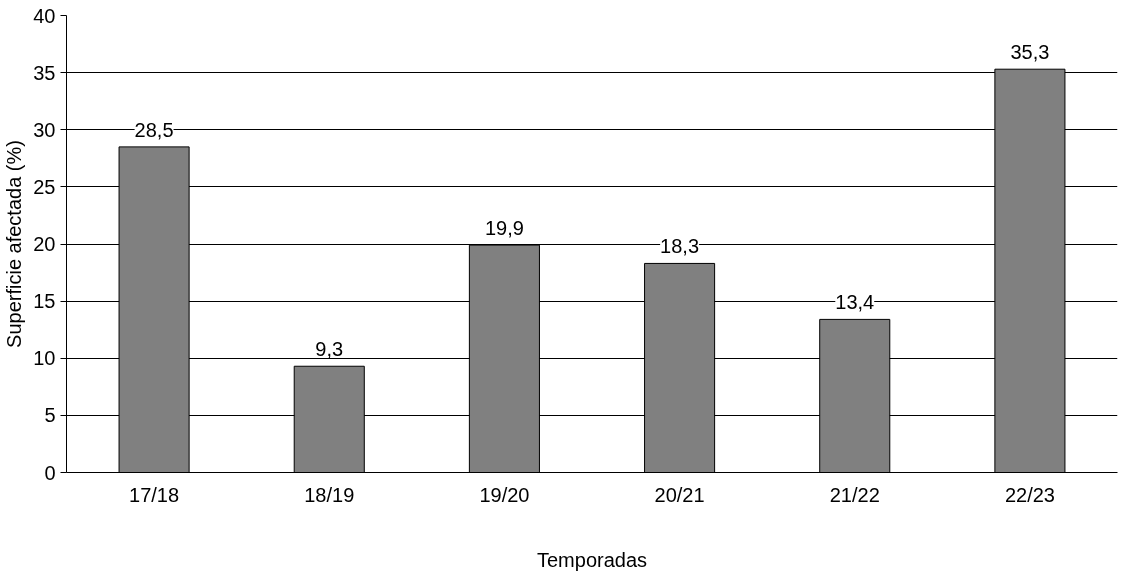  I want to click on data-label: 35,3, so click(1030, 52).